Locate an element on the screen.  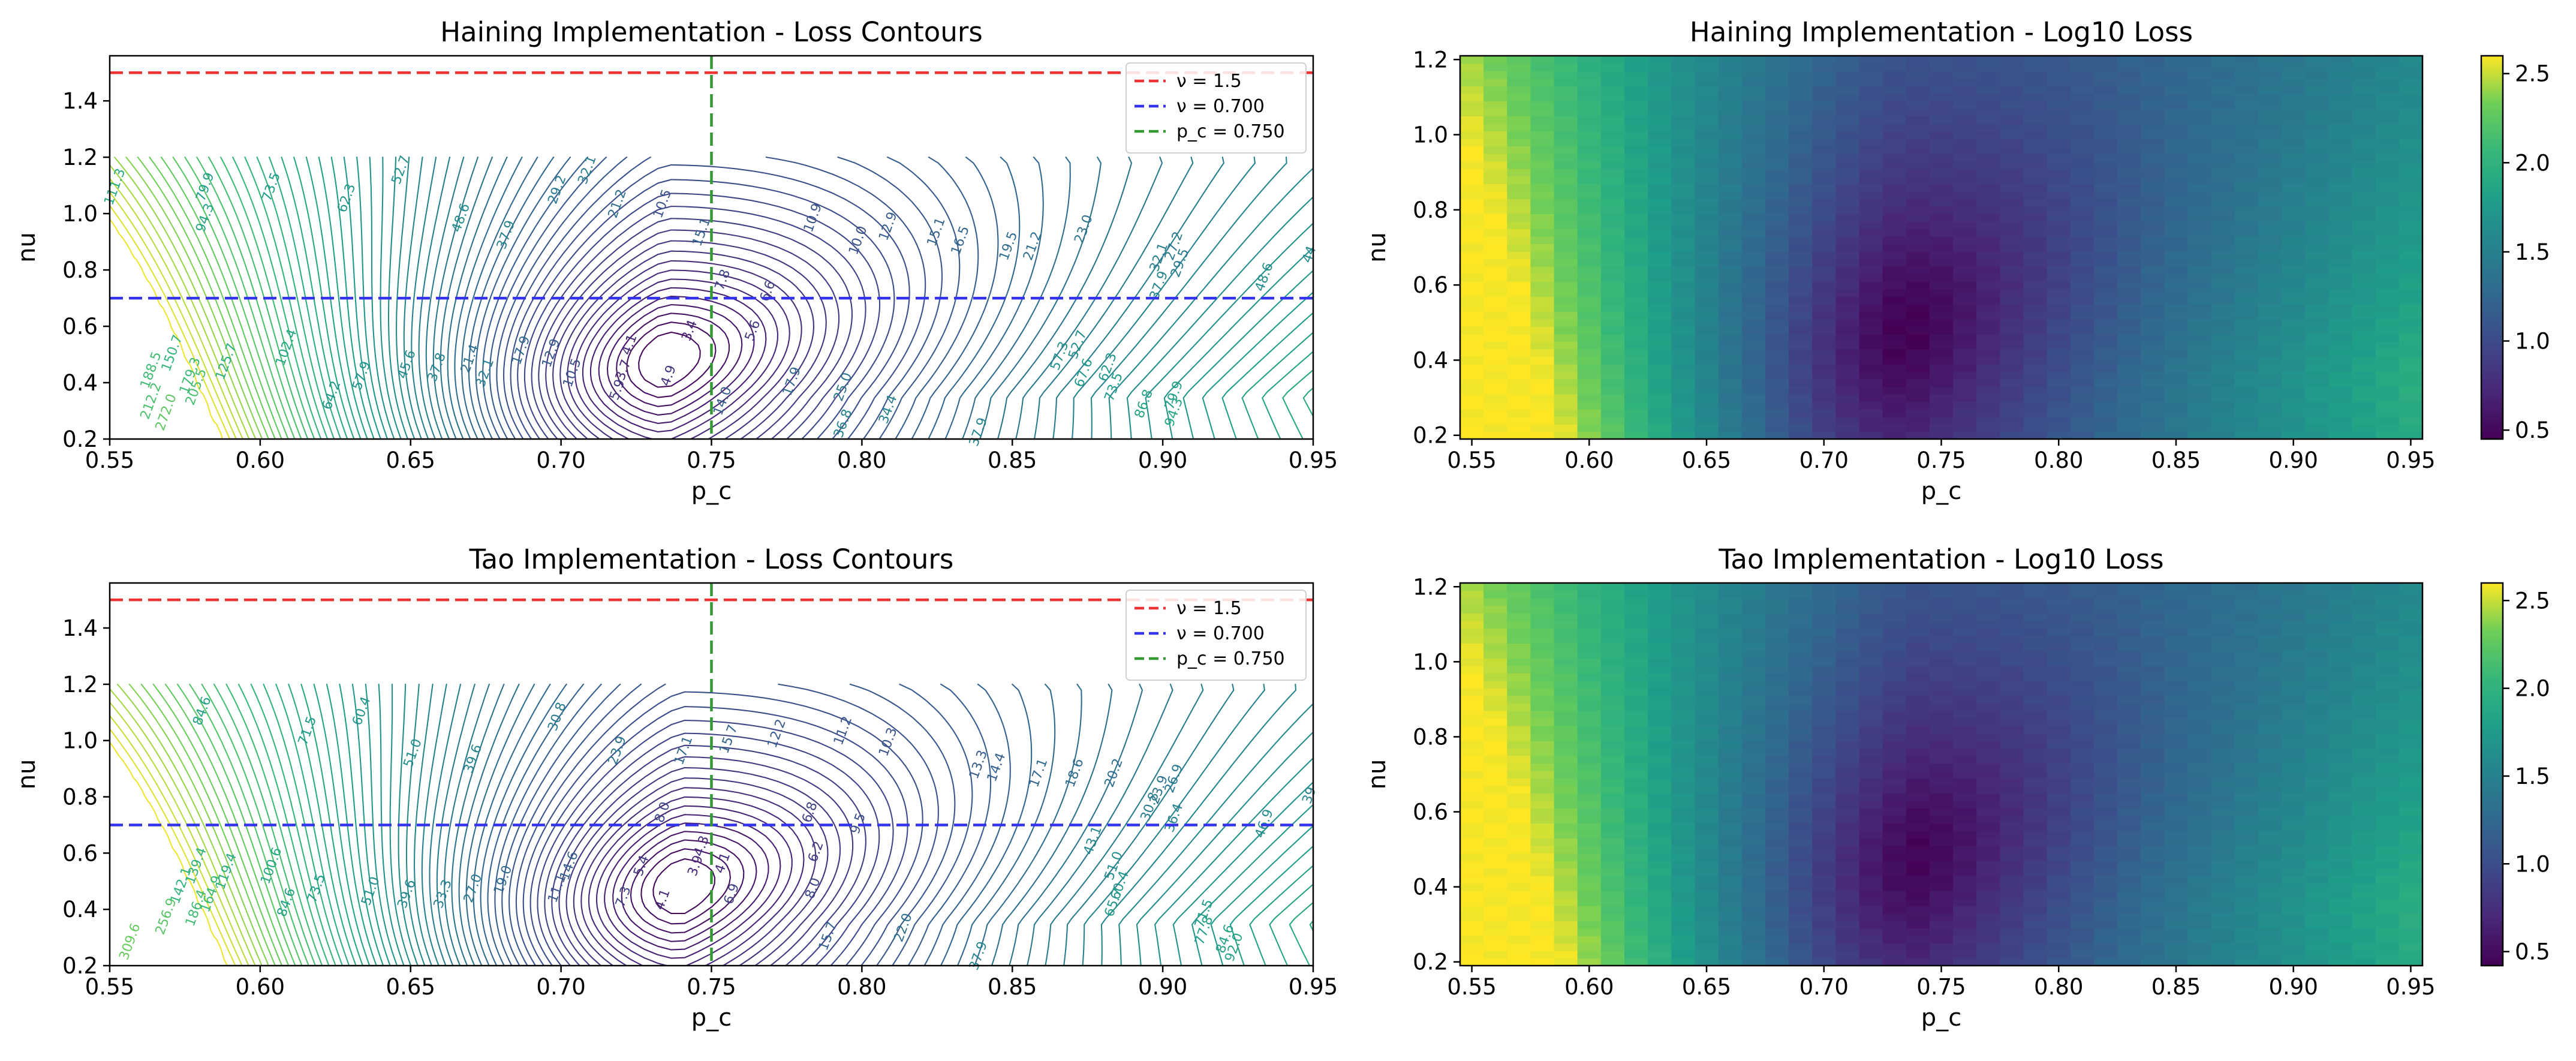
contour-value-label: 4.9 is located at coordinates (669, 375).